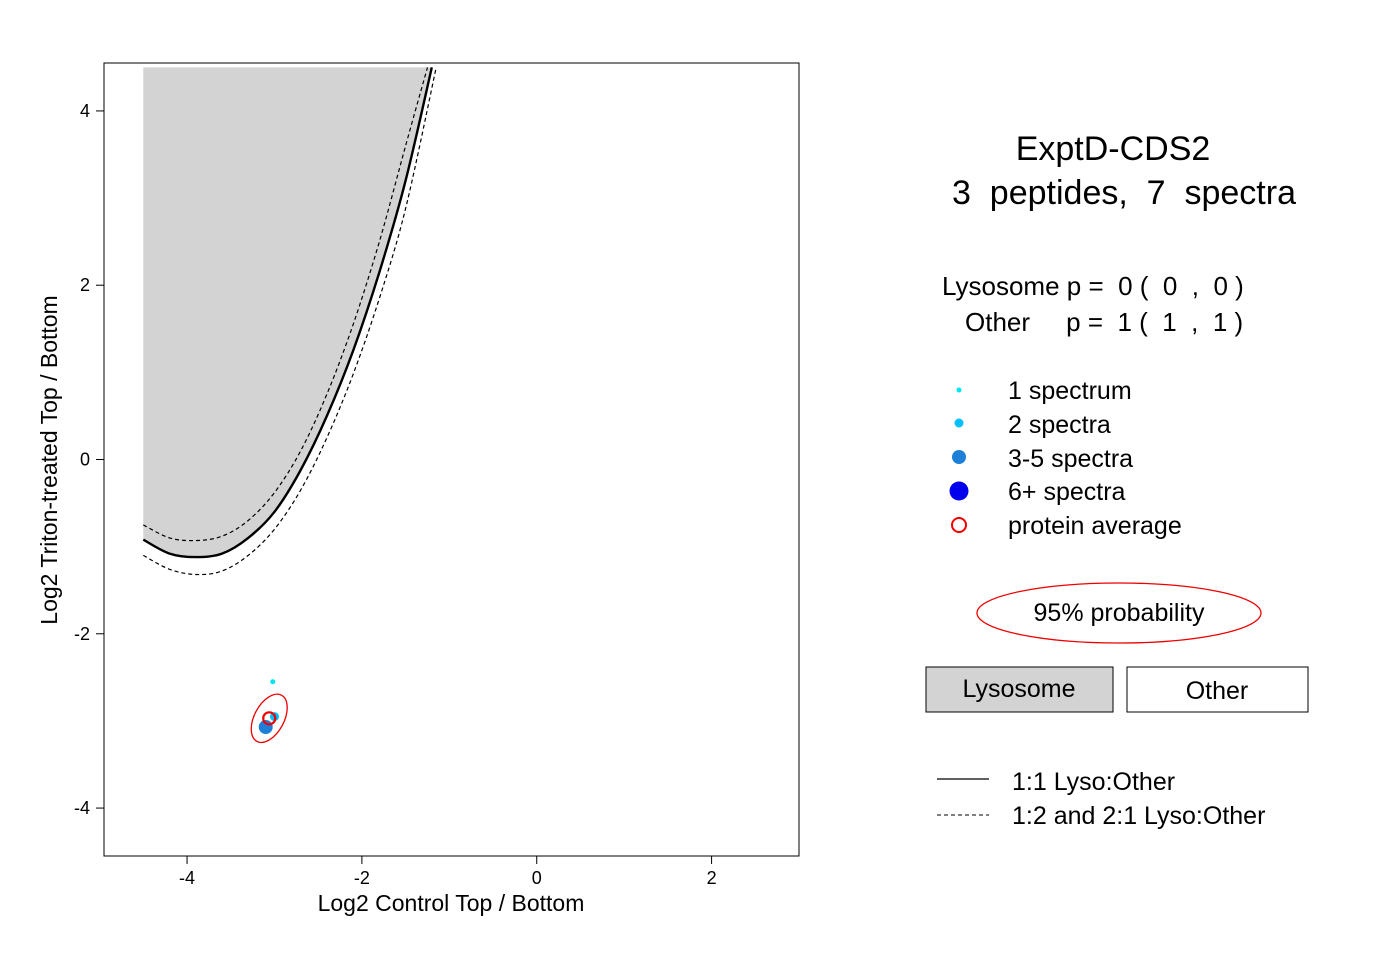  I want to click on legend-ellipse-label: 95% probability, so click(1119, 613).